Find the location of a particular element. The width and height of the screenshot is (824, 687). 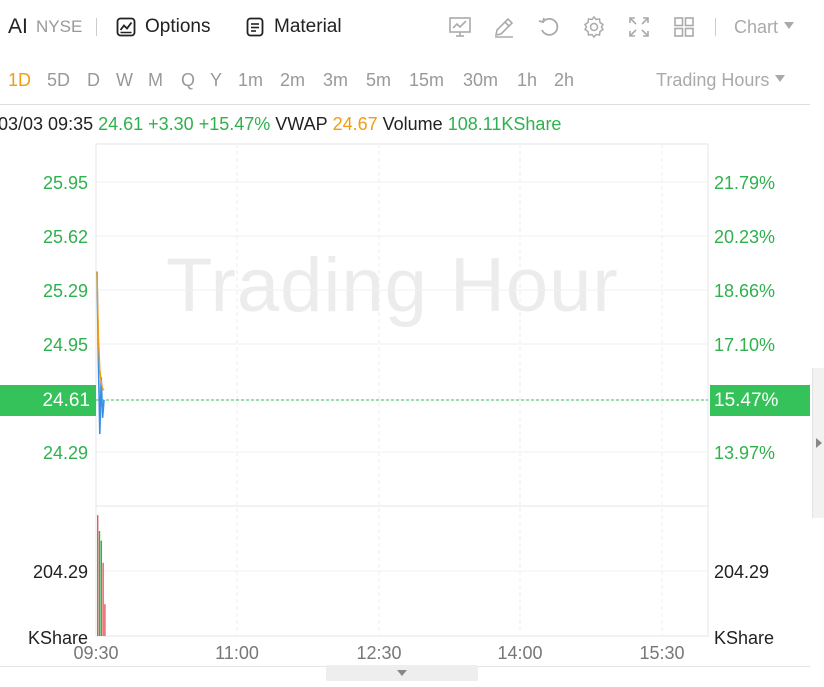

period-5d: 5D is located at coordinates (59, 79).